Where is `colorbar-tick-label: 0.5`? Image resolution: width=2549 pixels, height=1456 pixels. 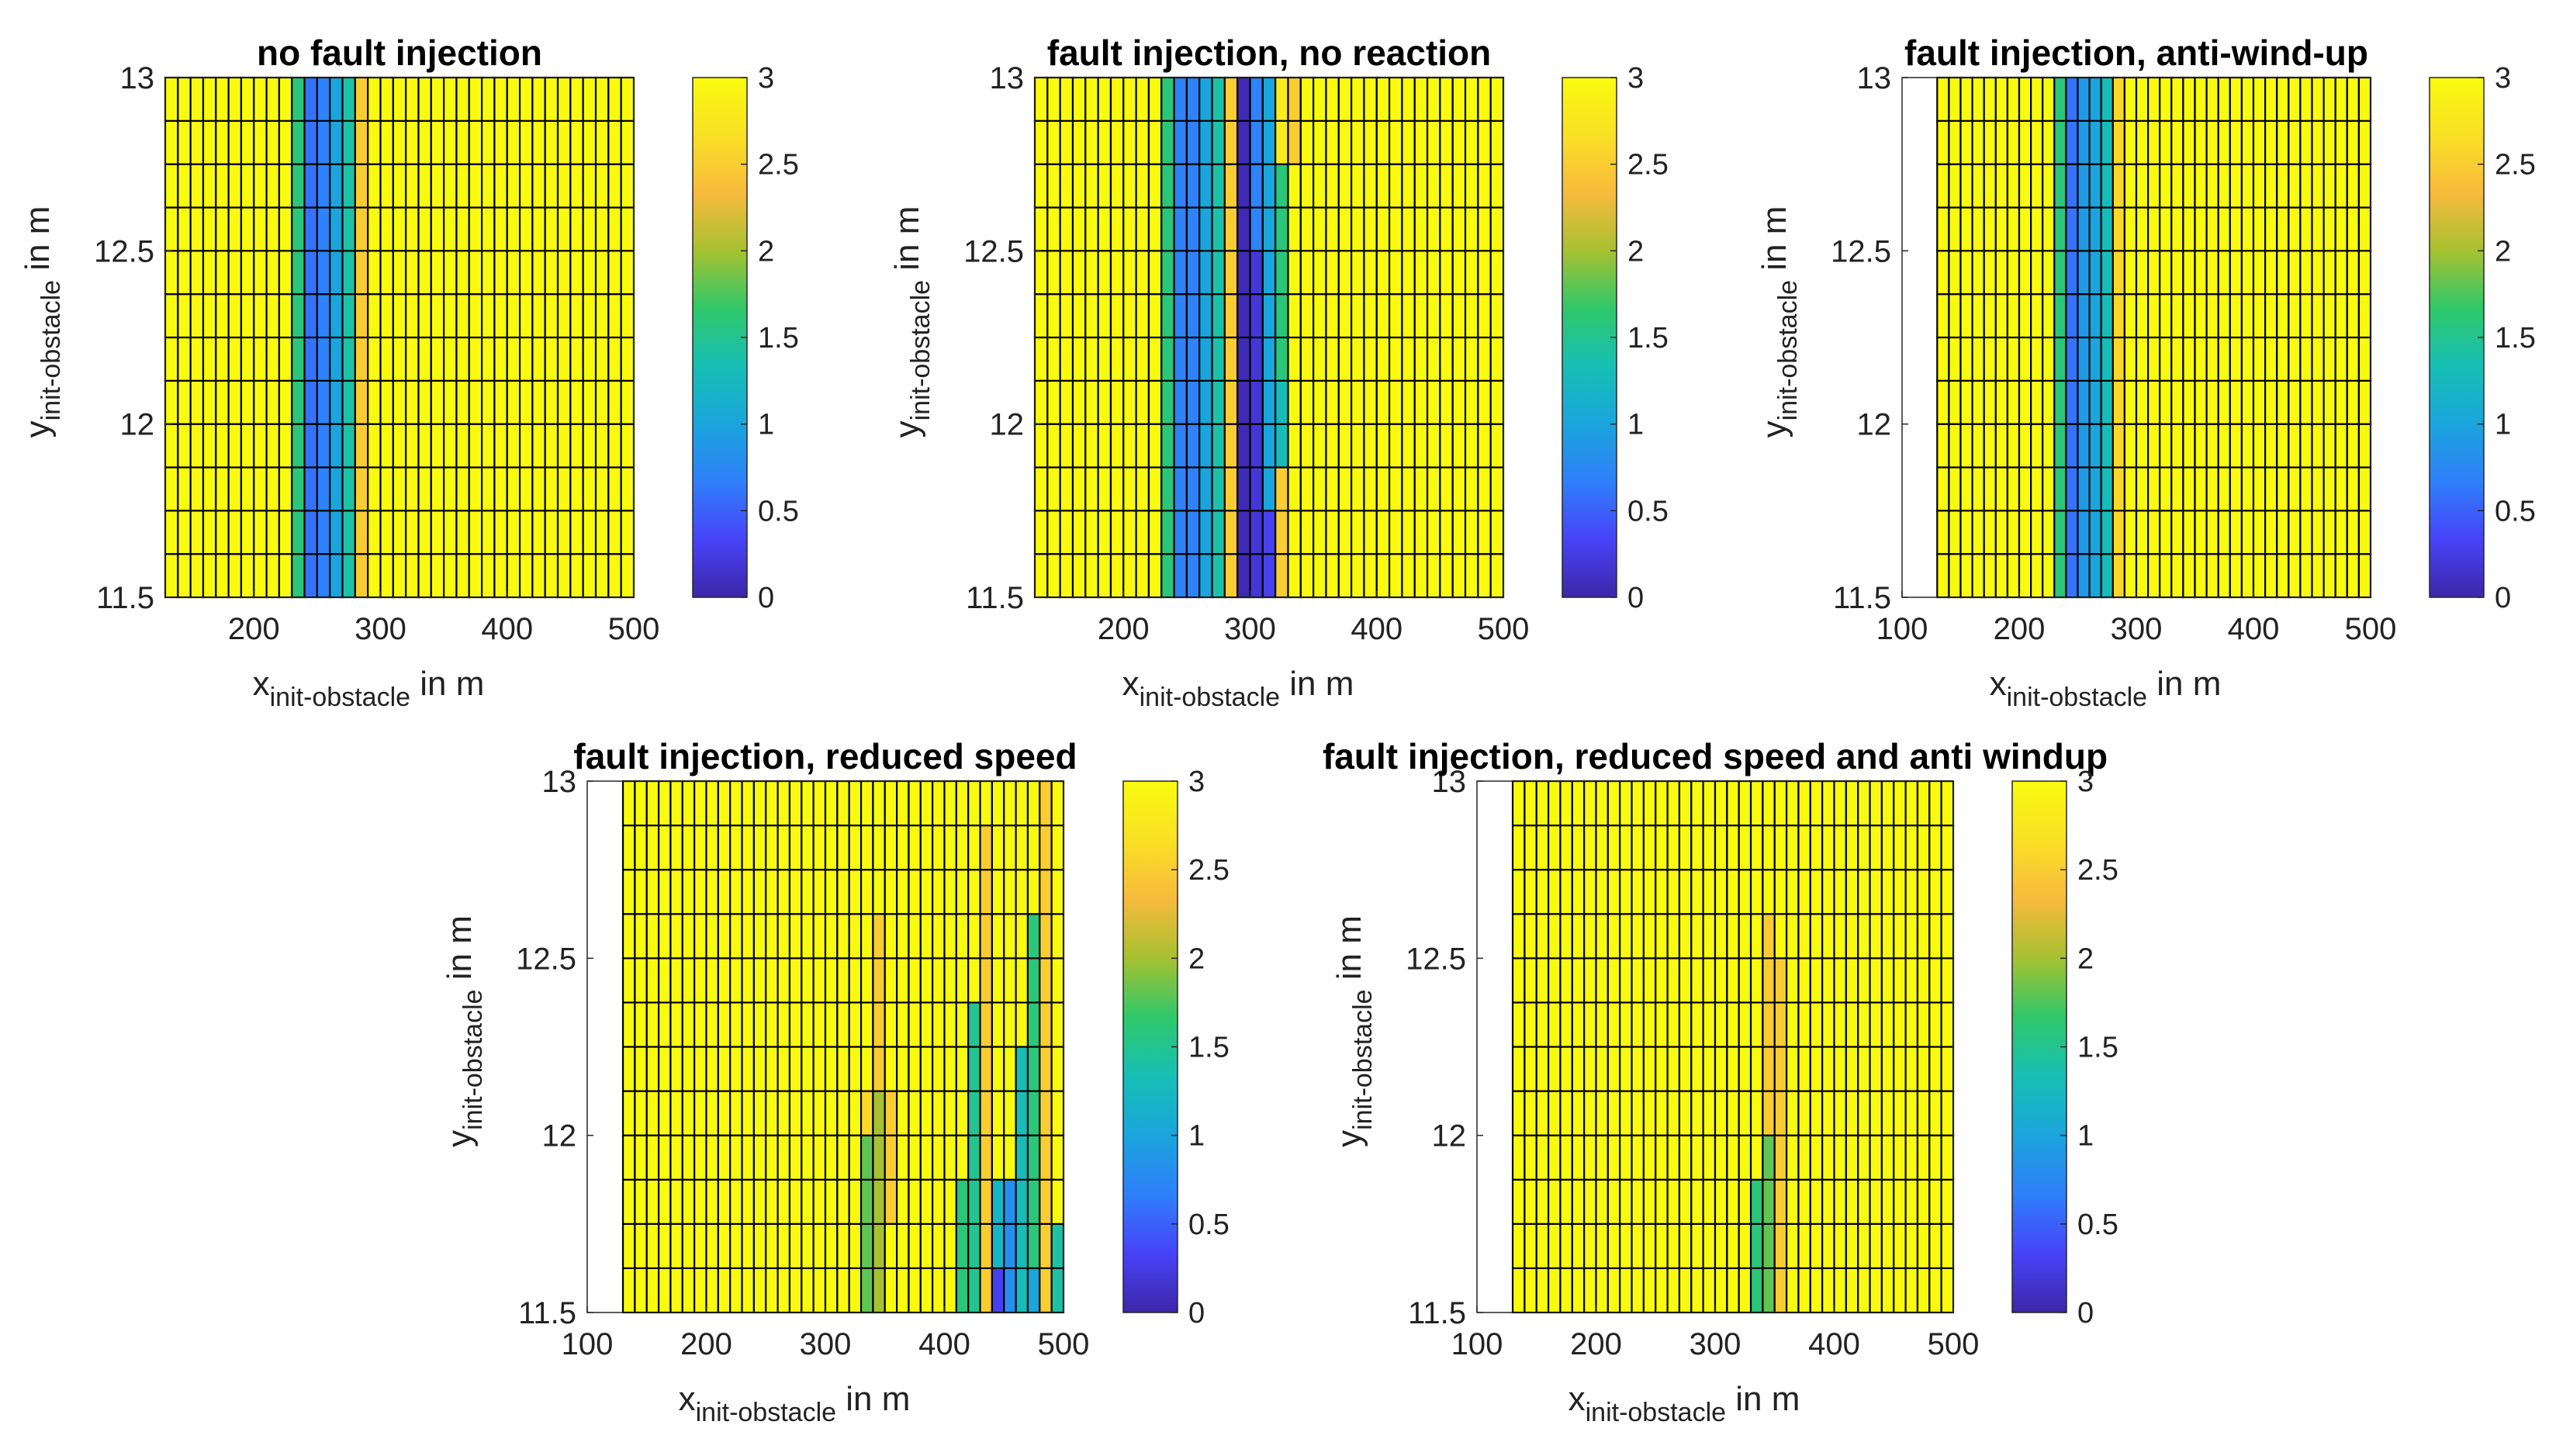
colorbar-tick-label: 0.5 is located at coordinates (778, 511).